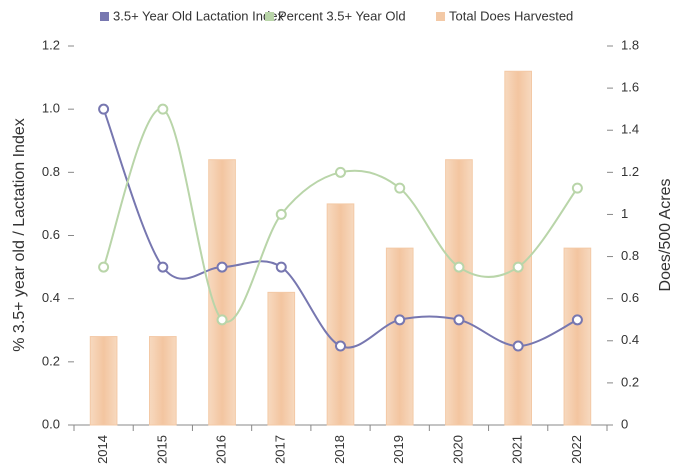 This screenshot has height=468, width=685. Describe the element at coordinates (630, 297) in the screenshot. I see `y2-tick-label: 0.6` at that location.